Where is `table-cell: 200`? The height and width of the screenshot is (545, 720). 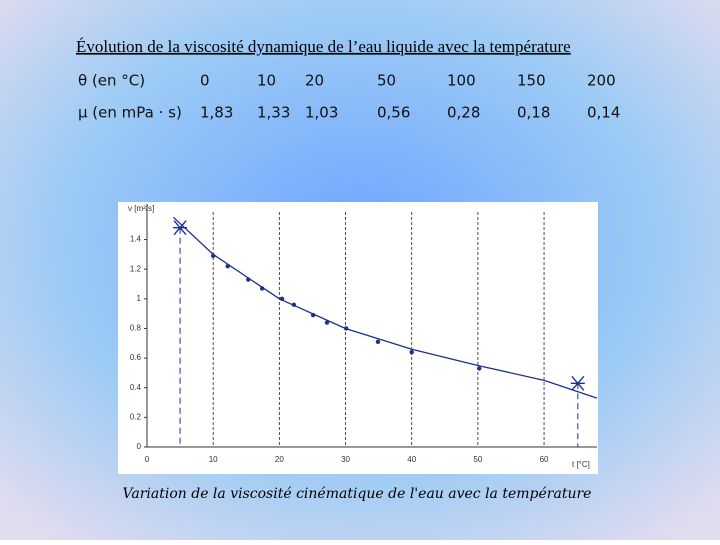
table-cell: 200 is located at coordinates (601, 81).